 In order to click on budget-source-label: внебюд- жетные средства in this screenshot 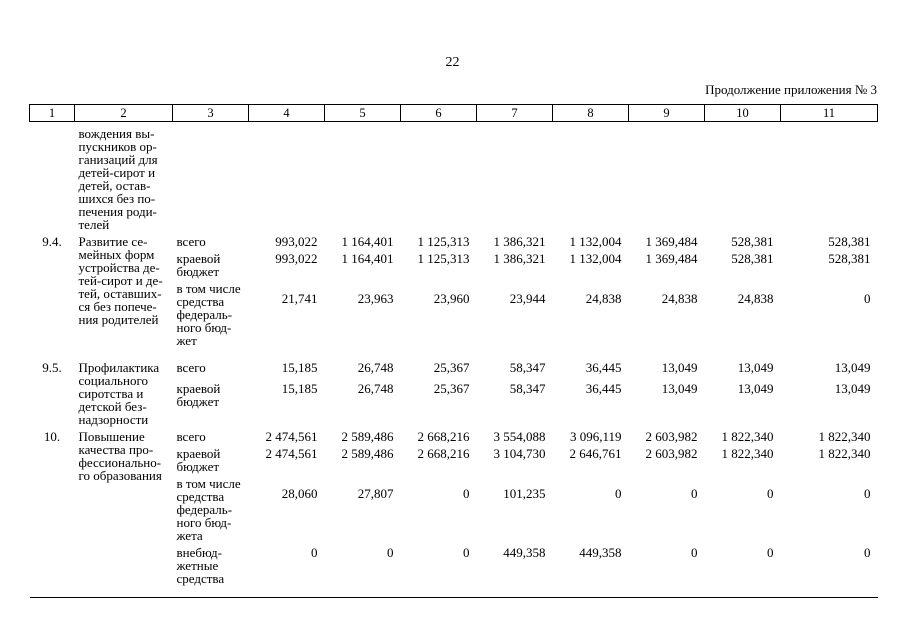, I will do `click(200, 565)`.